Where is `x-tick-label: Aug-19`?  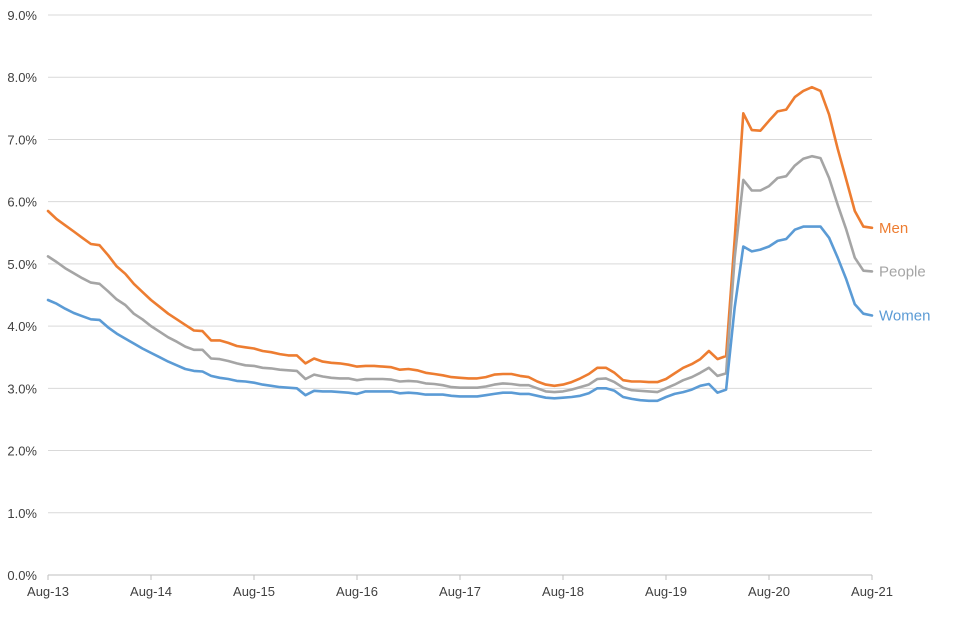
x-tick-label: Aug-19 is located at coordinates (666, 591).